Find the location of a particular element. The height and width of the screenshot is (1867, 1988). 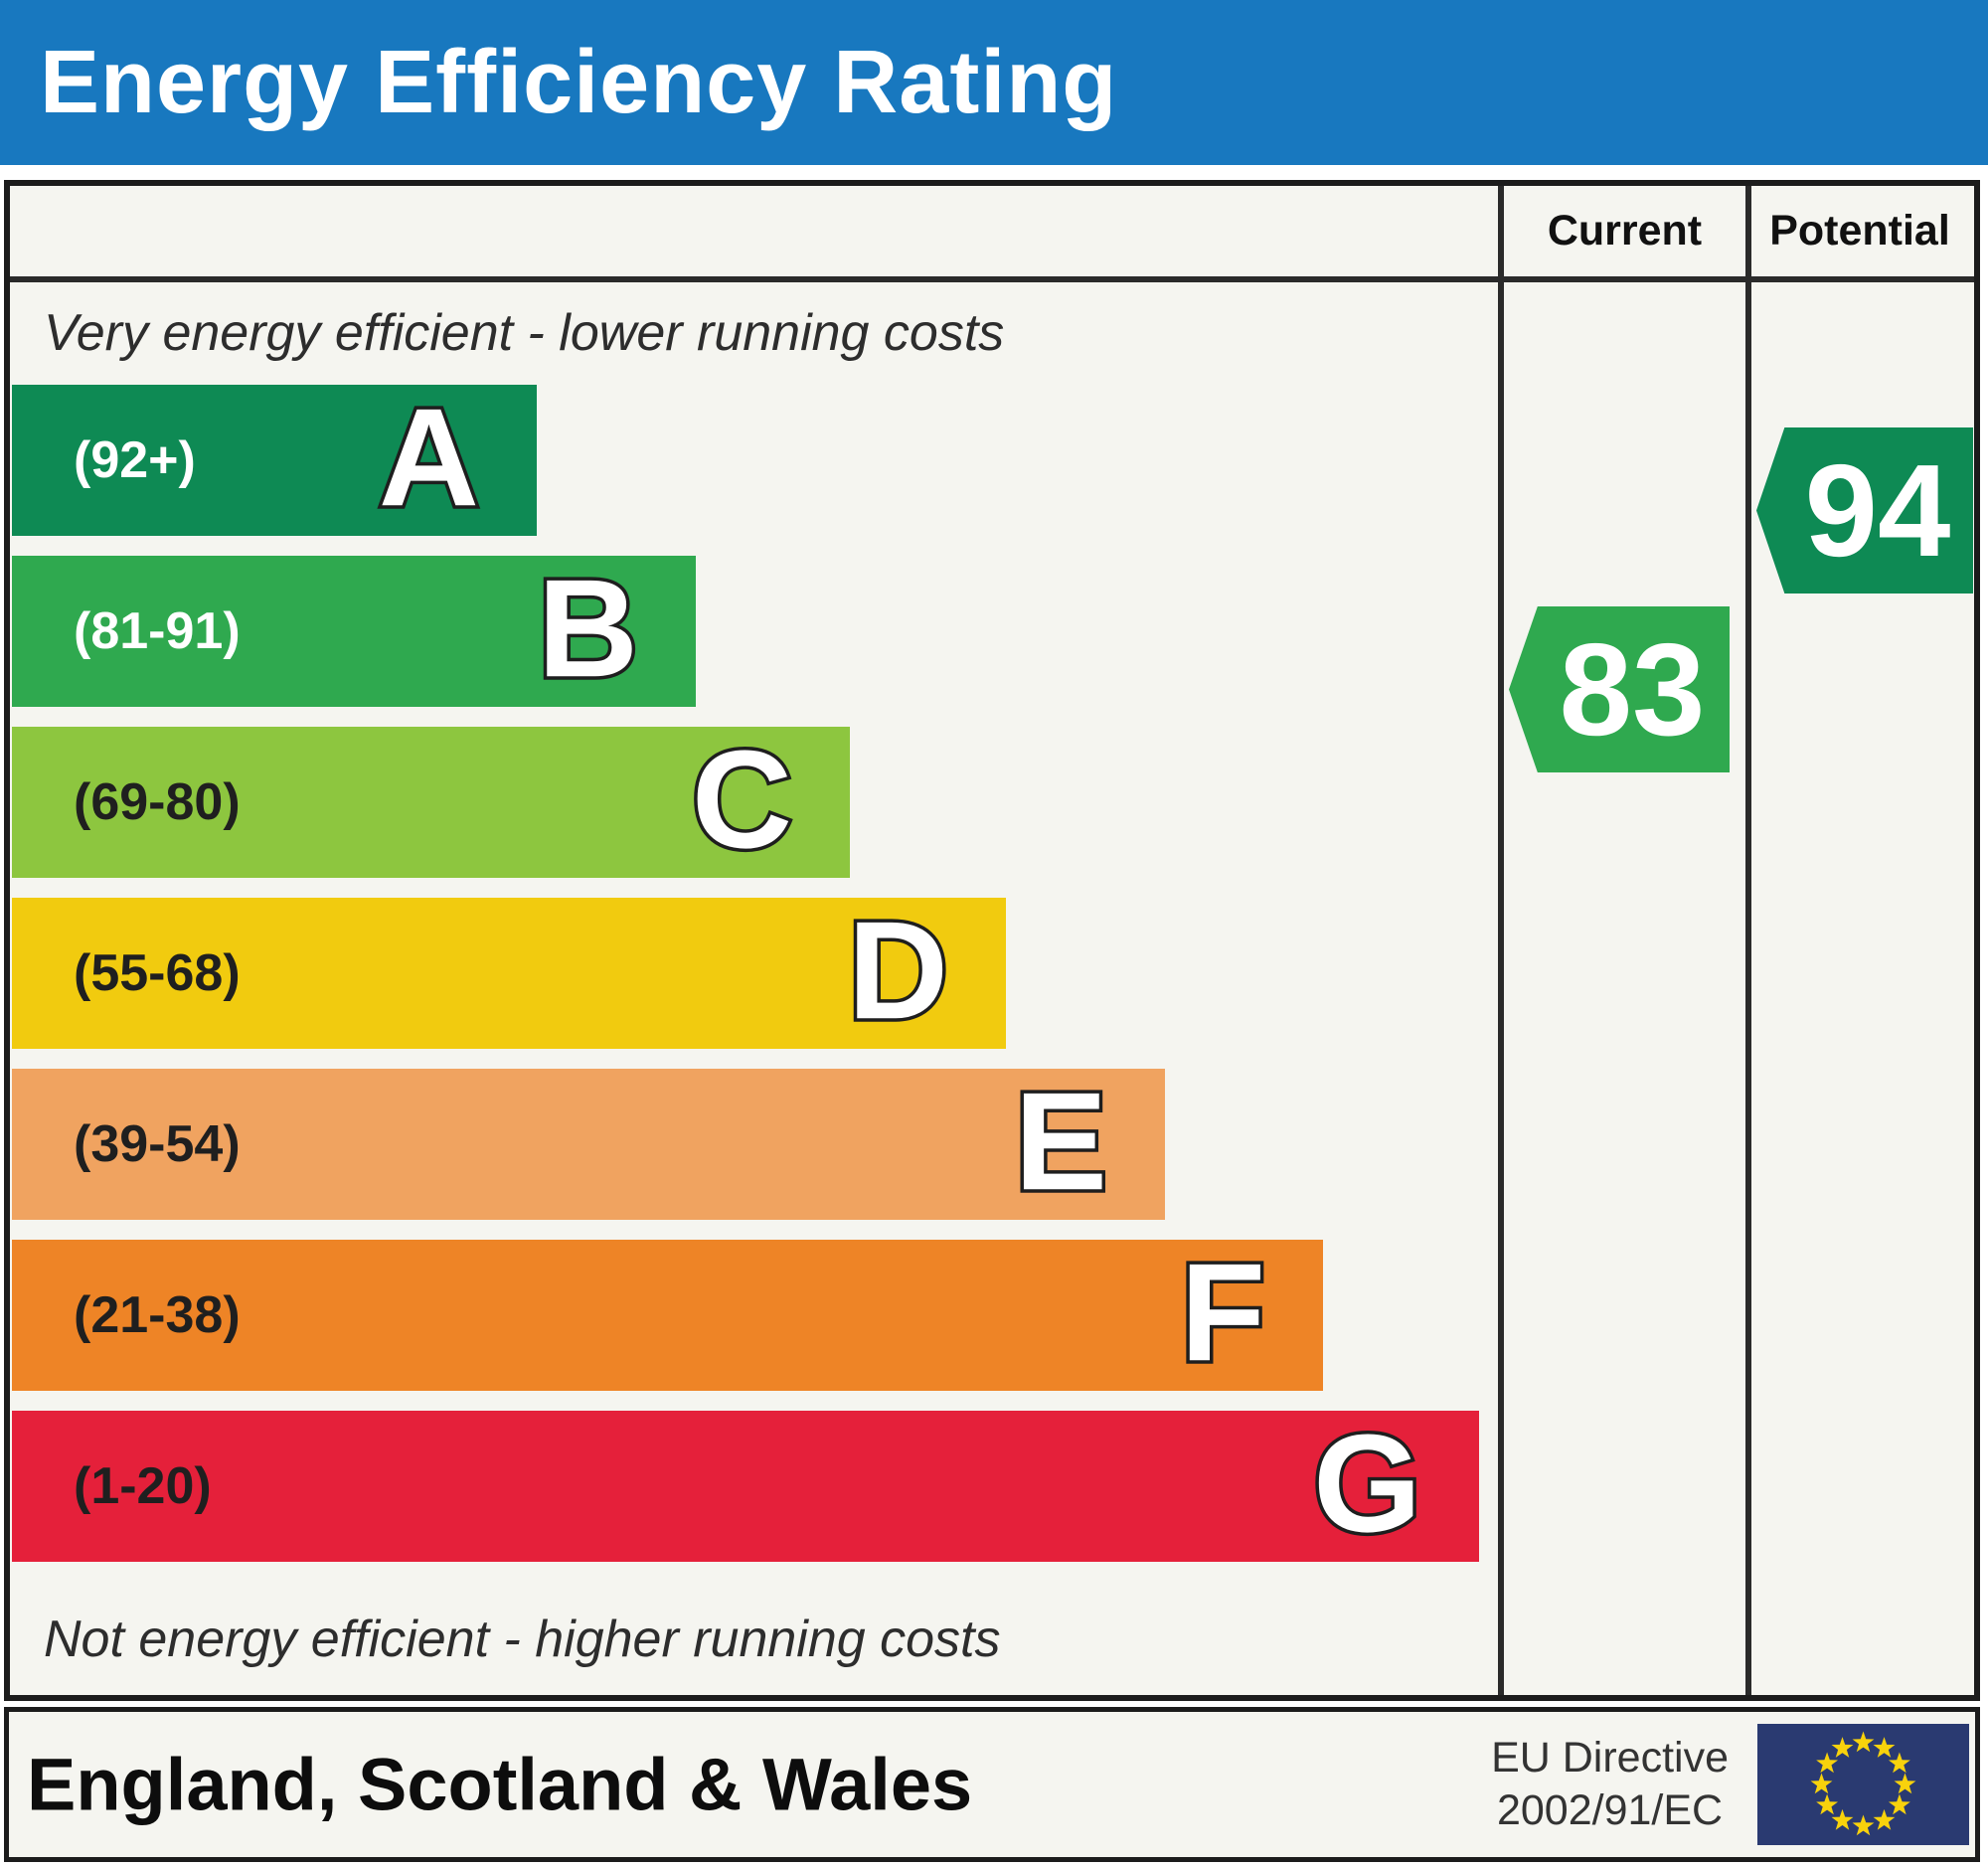

band-b: (81-91) B is located at coordinates (354, 628).